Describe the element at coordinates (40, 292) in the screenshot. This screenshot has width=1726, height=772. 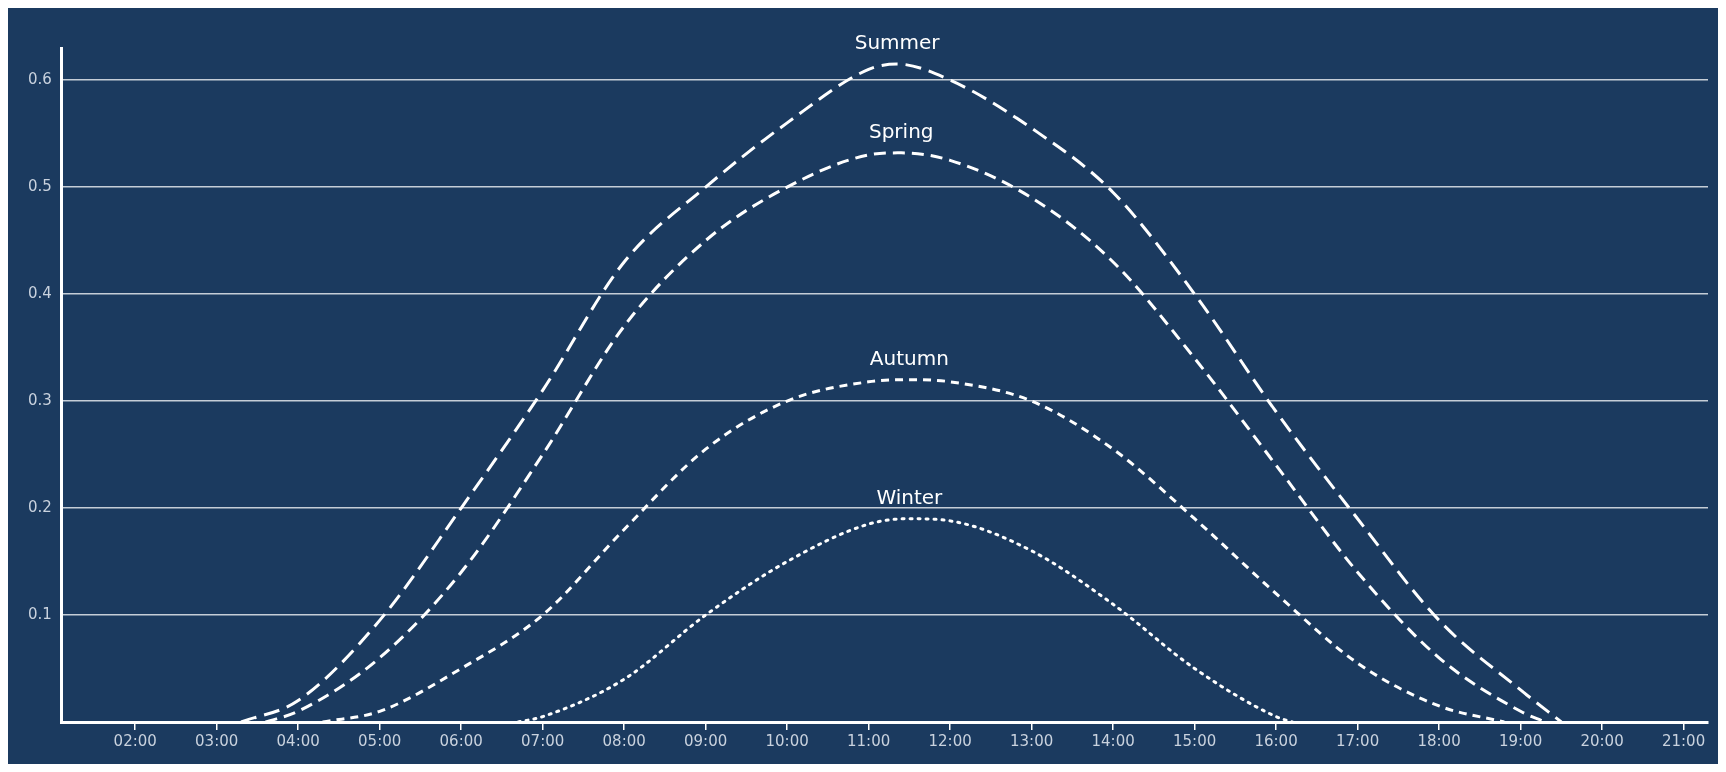
I see `y-tick-label: 0.4` at that location.